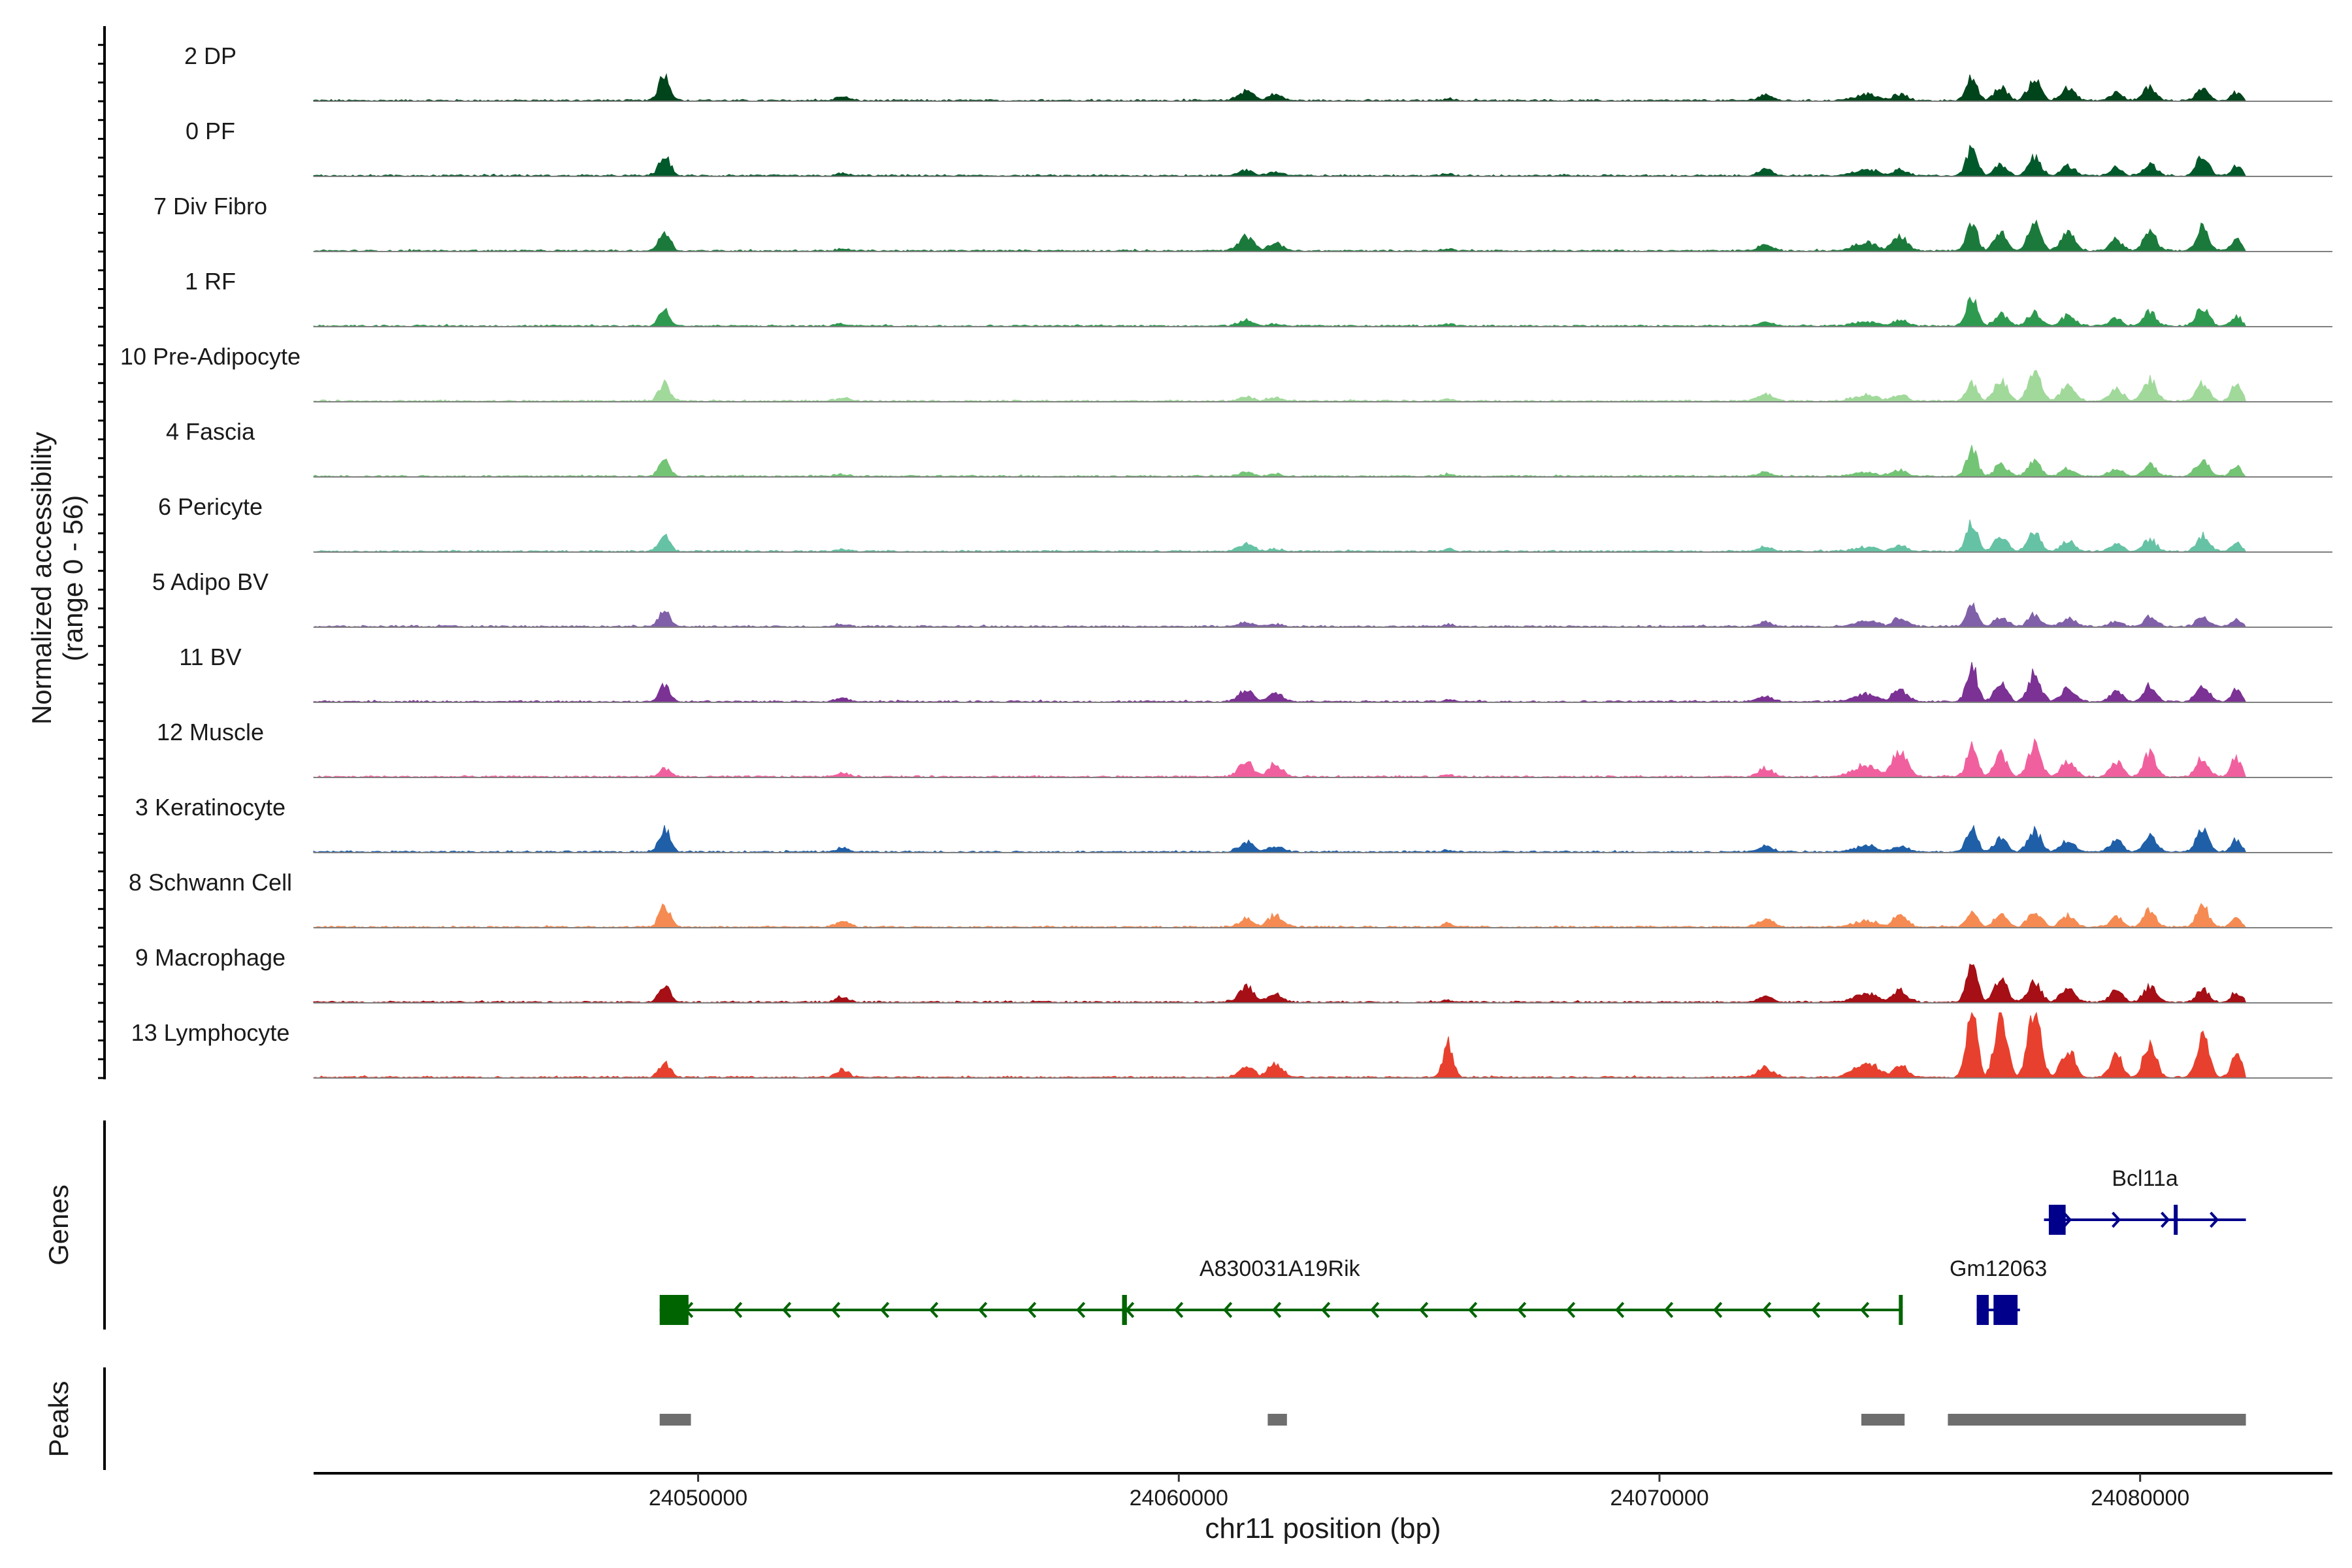  I want to click on track-6-pericyte: 6 Pericyte, so click(1245, 523).